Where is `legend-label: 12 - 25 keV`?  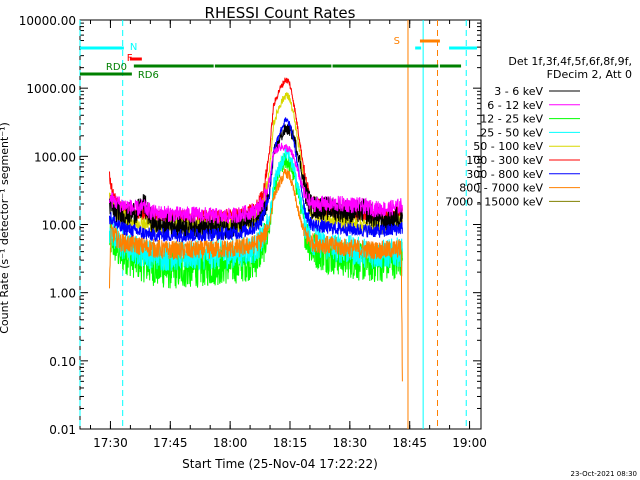
legend-label: 12 - 25 keV is located at coordinates (511, 119).